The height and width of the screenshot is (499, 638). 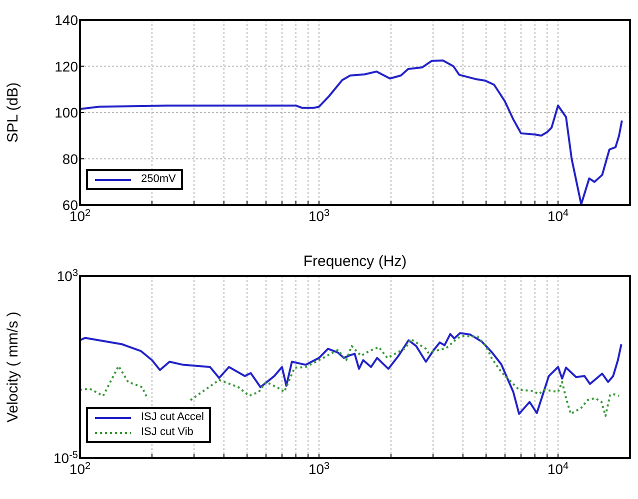 What do you see at coordinates (355, 261) in the screenshot?
I see `x-axis-title: Frequency (Hz)` at bounding box center [355, 261].